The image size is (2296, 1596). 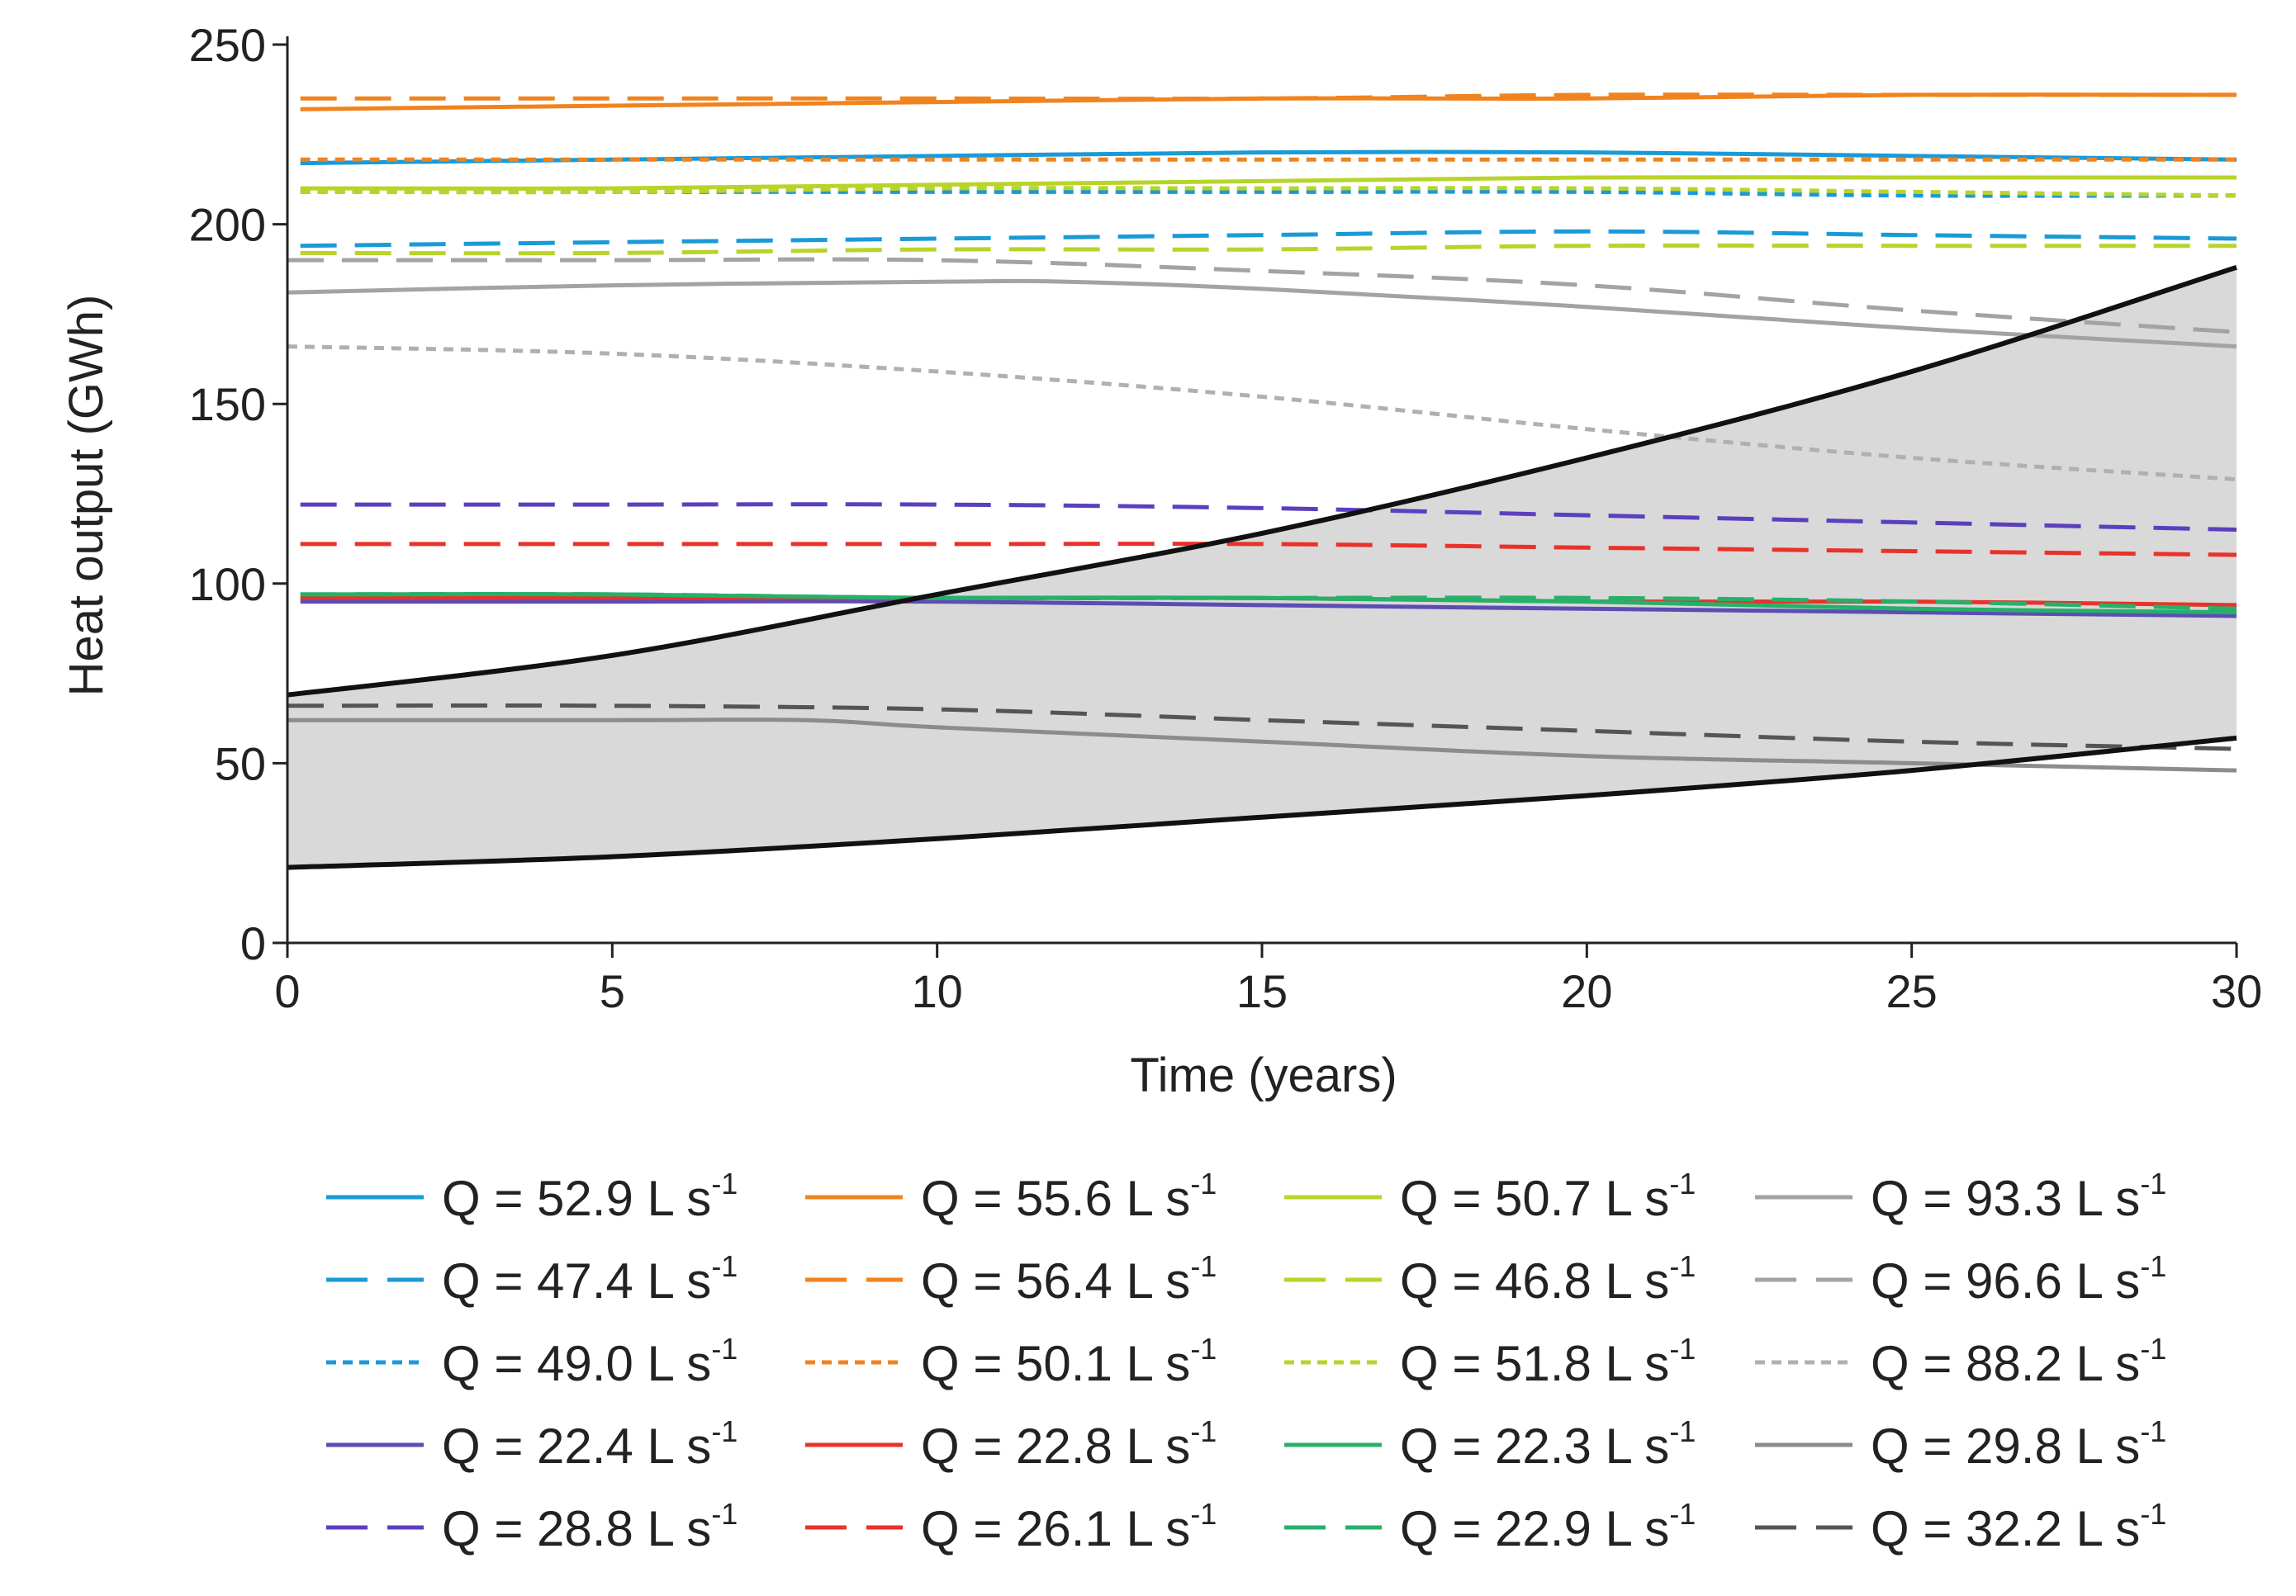 What do you see at coordinates (1069, 1196) in the screenshot?
I see `legend-label-6: Q = 55.6 L s-1` at bounding box center [1069, 1196].